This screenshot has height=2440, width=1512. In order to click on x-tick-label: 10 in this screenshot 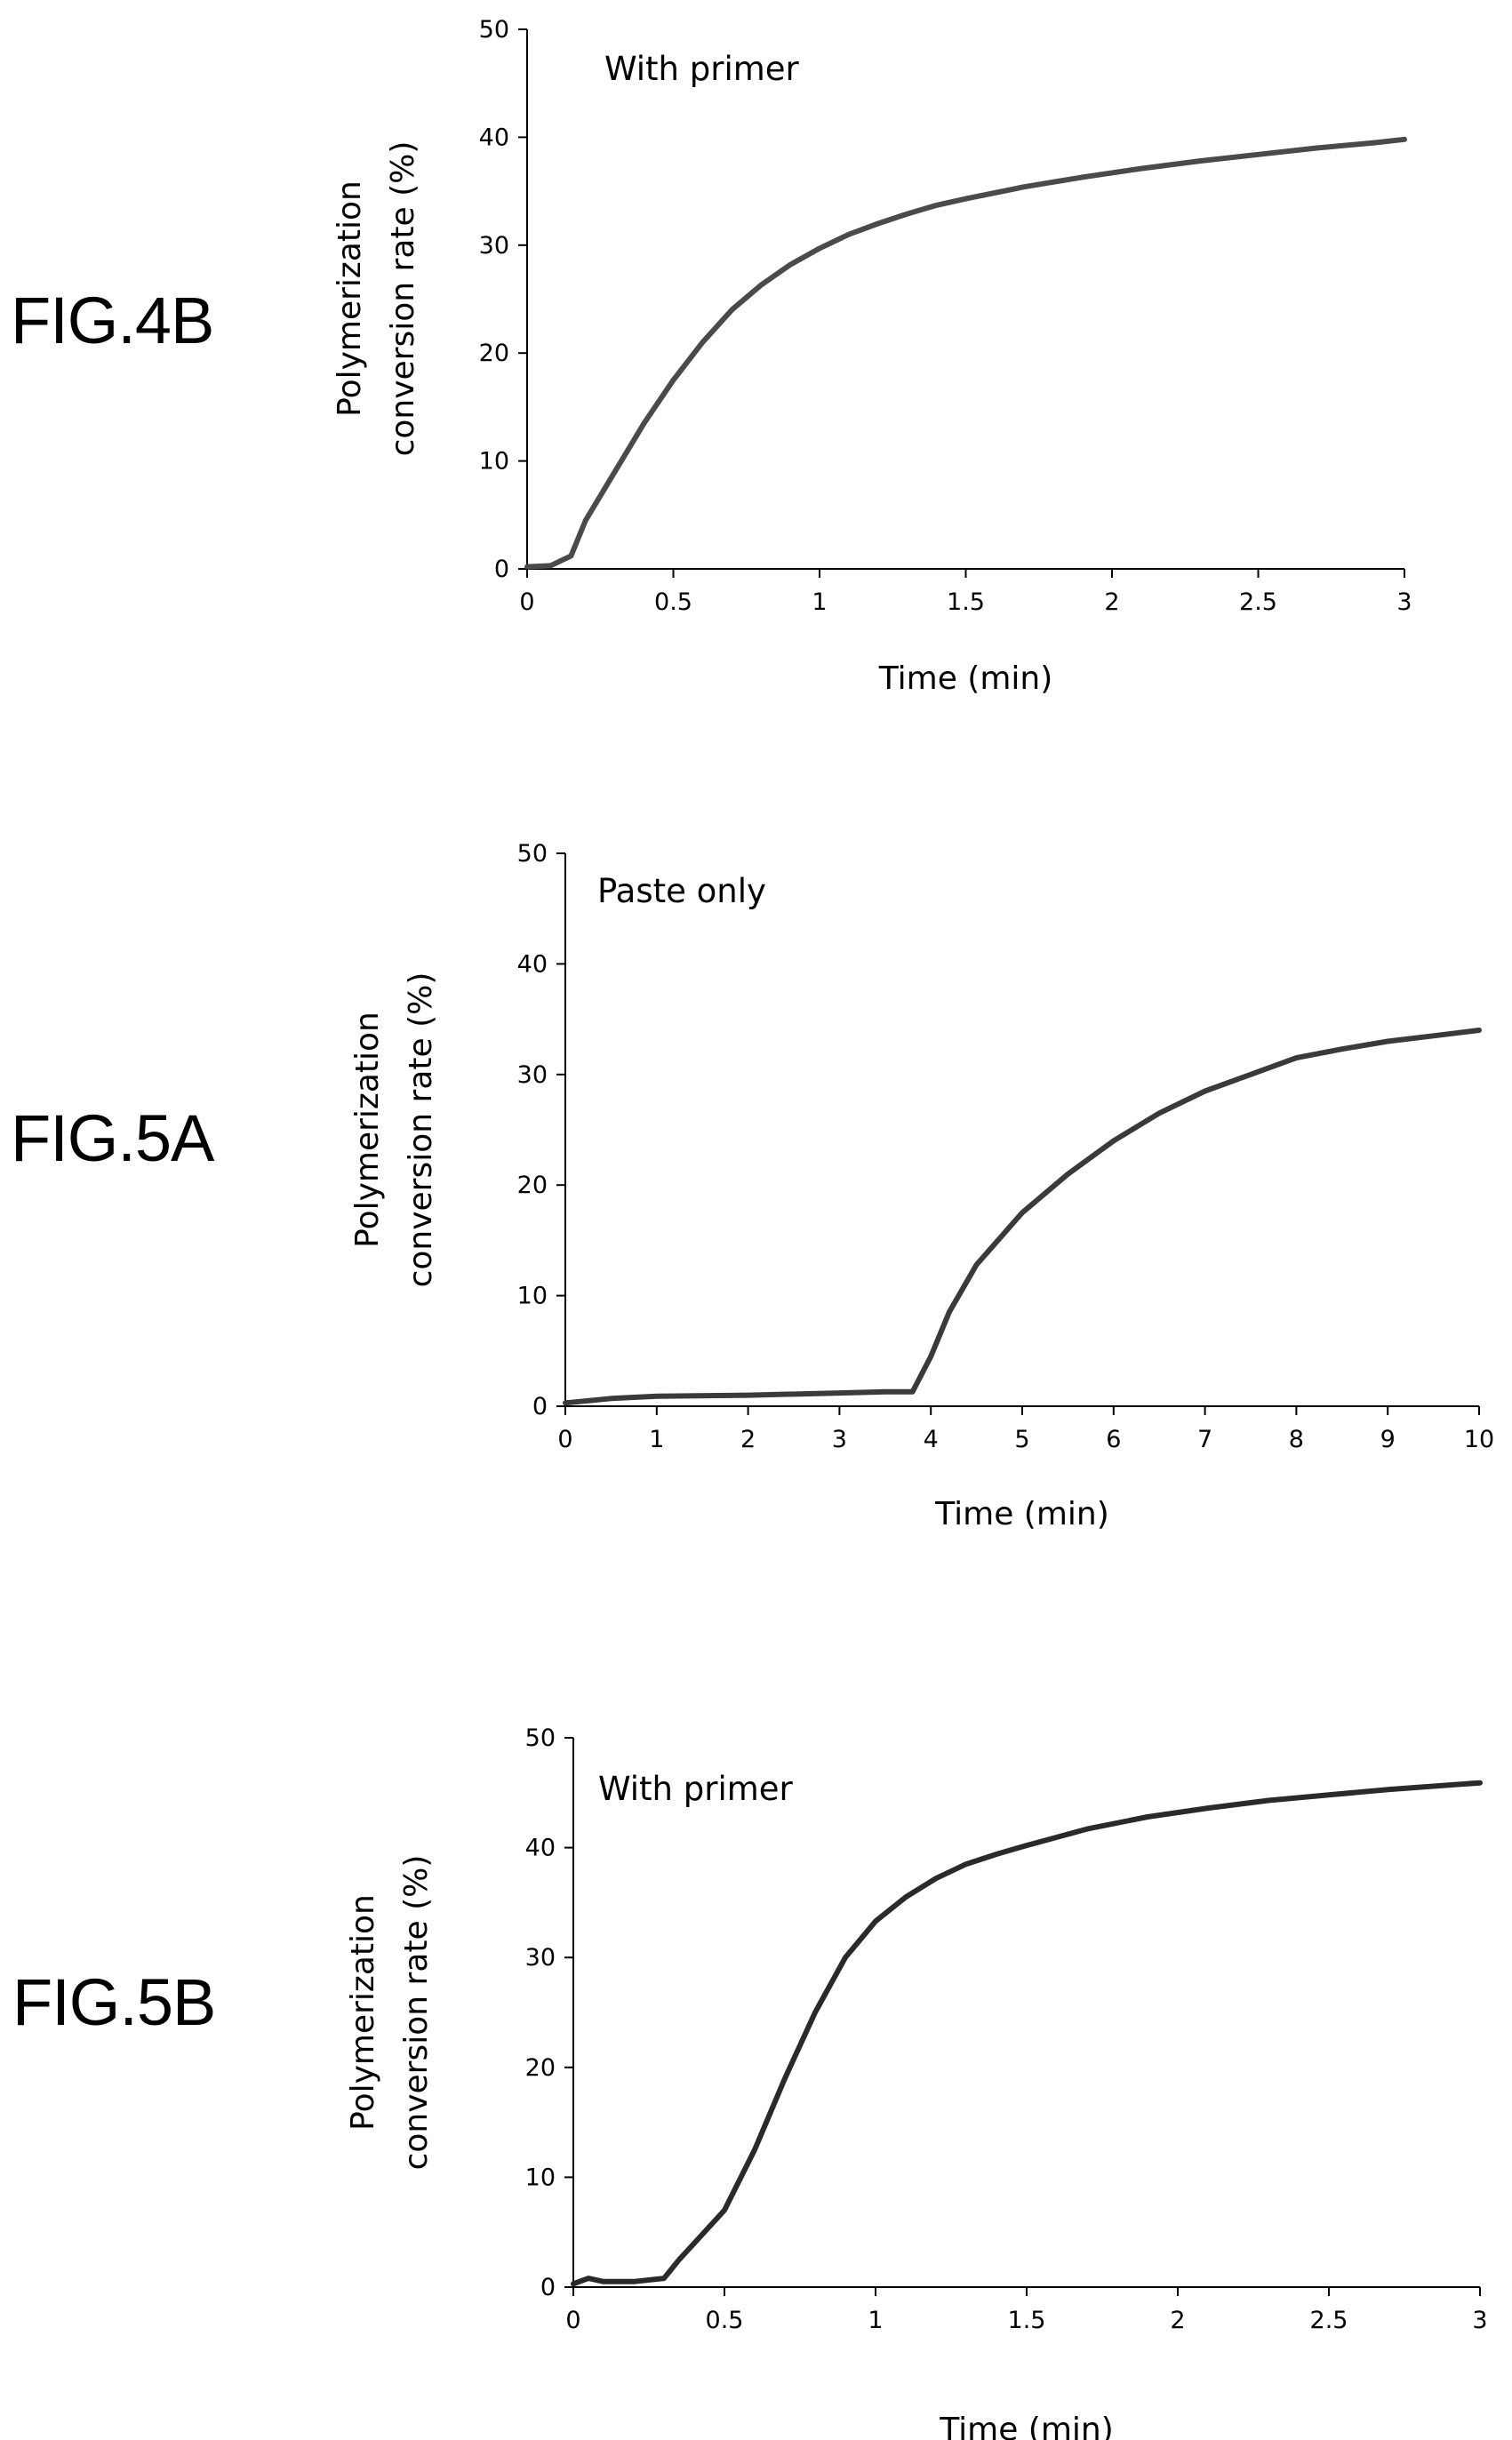, I will do `click(1479, 1439)`.